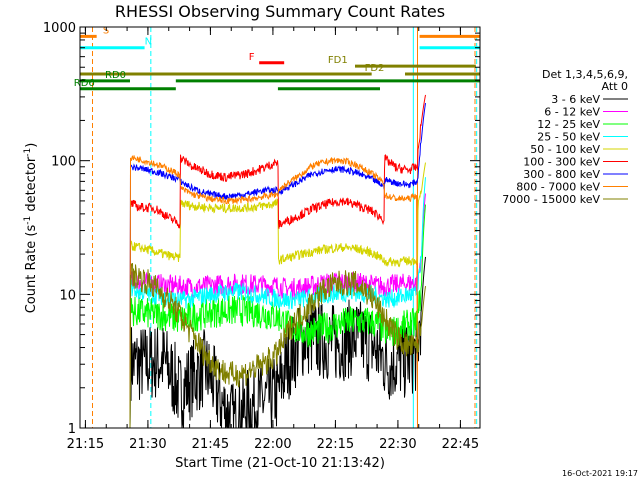 The width and height of the screenshot is (640, 480). What do you see at coordinates (115, 75) in the screenshot?
I see `status-label-rd0: RD0` at bounding box center [115, 75].